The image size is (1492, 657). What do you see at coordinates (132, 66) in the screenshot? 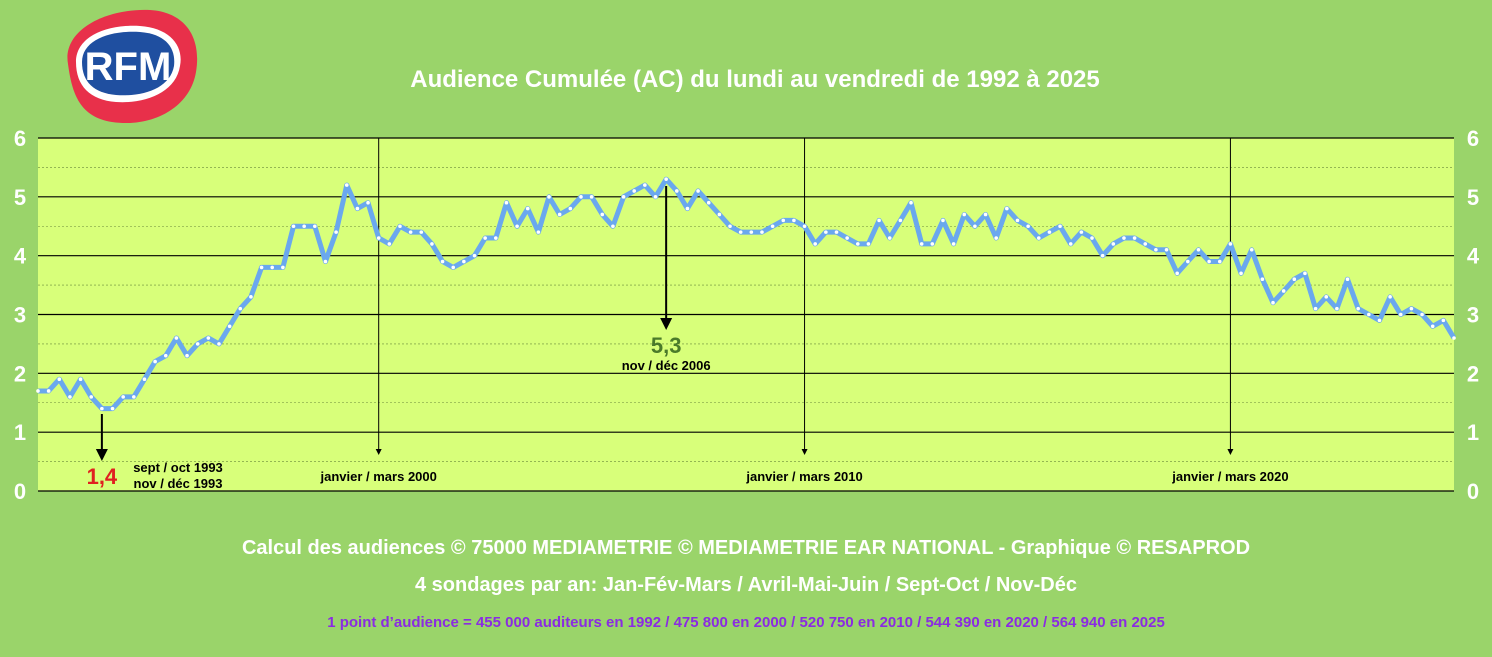
I see `rfm-logo: RFM` at bounding box center [132, 66].